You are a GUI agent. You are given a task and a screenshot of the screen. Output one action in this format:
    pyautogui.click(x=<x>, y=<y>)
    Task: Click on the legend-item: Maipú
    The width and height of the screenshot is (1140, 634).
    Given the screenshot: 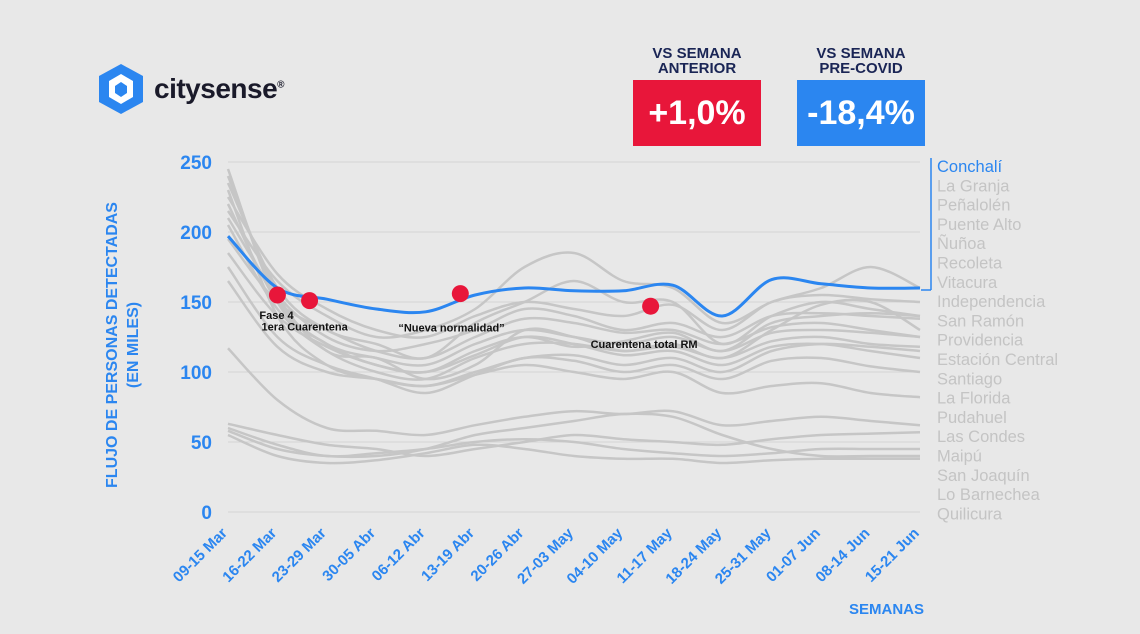 What is the action you would take?
    pyautogui.click(x=959, y=457)
    